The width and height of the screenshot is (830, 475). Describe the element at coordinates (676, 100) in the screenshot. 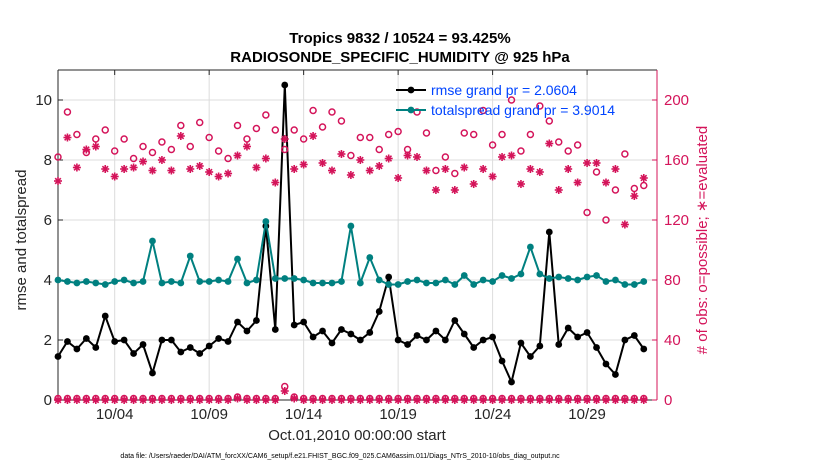

I see `y-tick-label-right: 200` at that location.